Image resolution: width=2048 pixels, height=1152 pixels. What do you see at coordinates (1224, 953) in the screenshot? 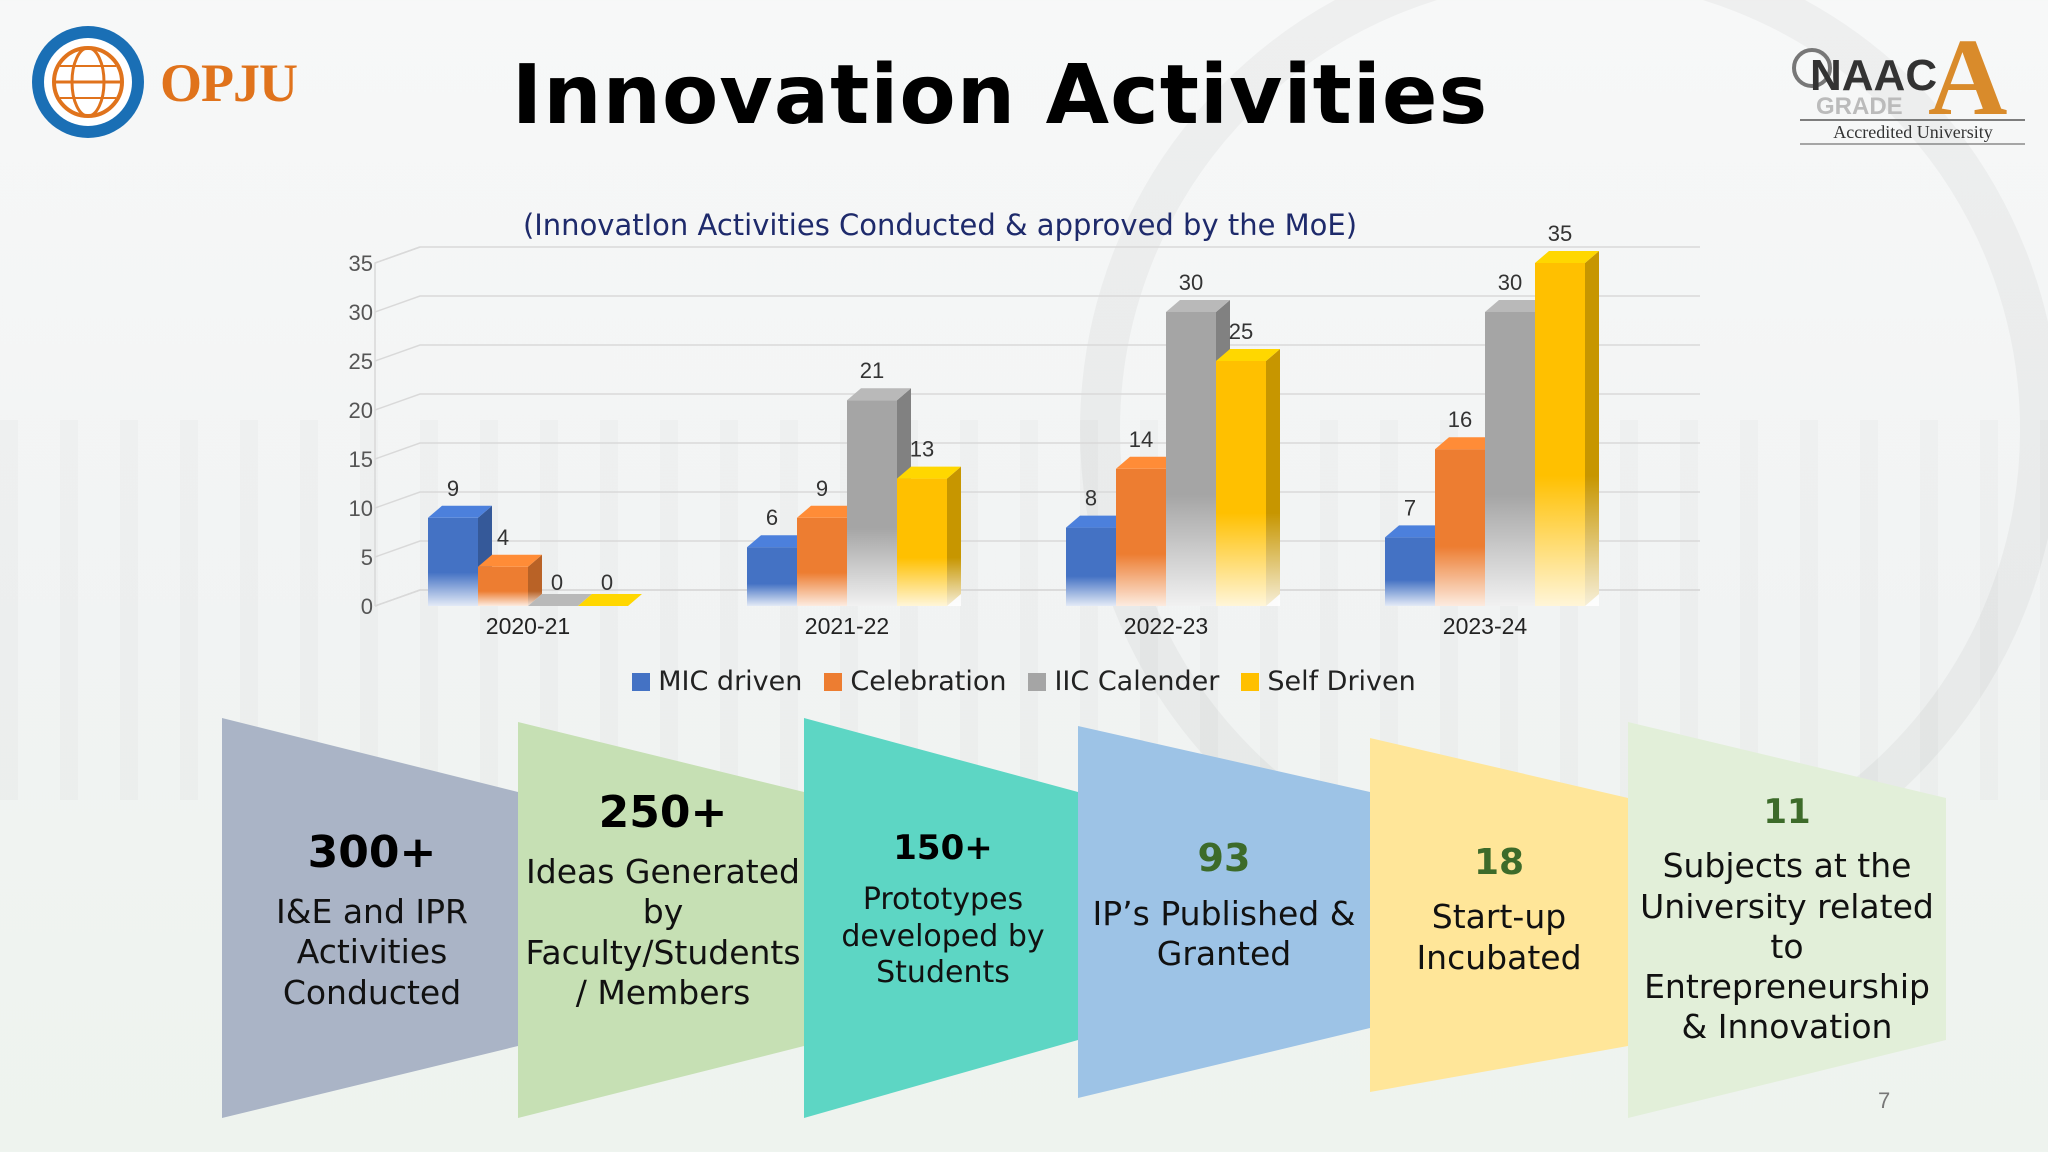
I see `stat-description-line: Granted` at bounding box center [1224, 953].